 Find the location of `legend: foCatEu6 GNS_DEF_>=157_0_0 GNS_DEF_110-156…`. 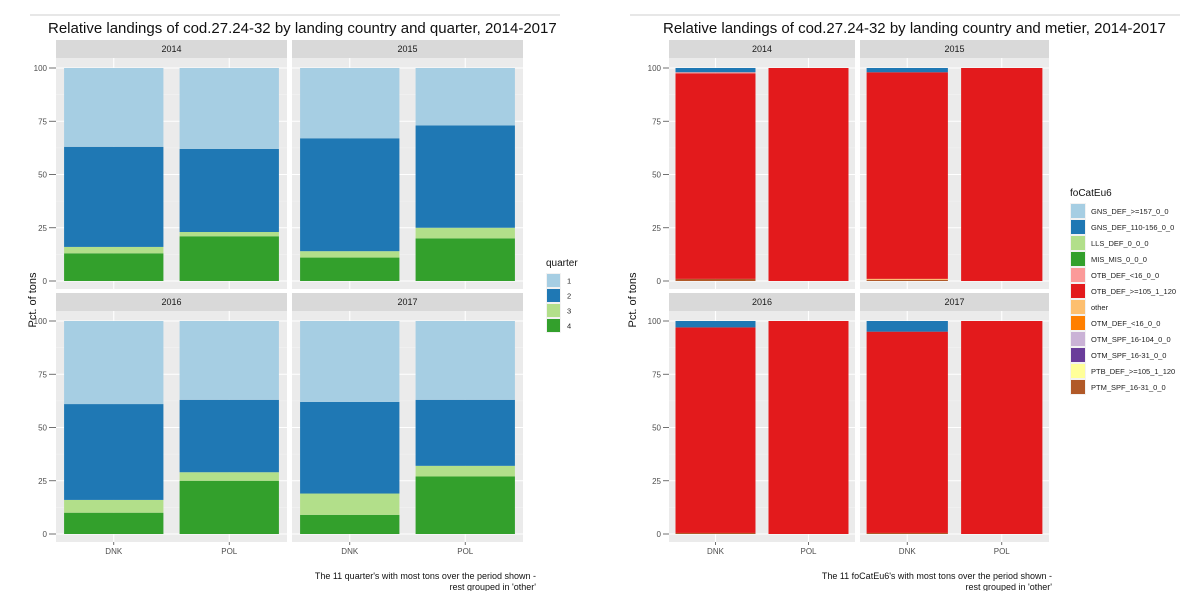

legend: foCatEu6 GNS_DEF_>=157_0_0 GNS_DEF_110-156… is located at coordinates (1123, 291).